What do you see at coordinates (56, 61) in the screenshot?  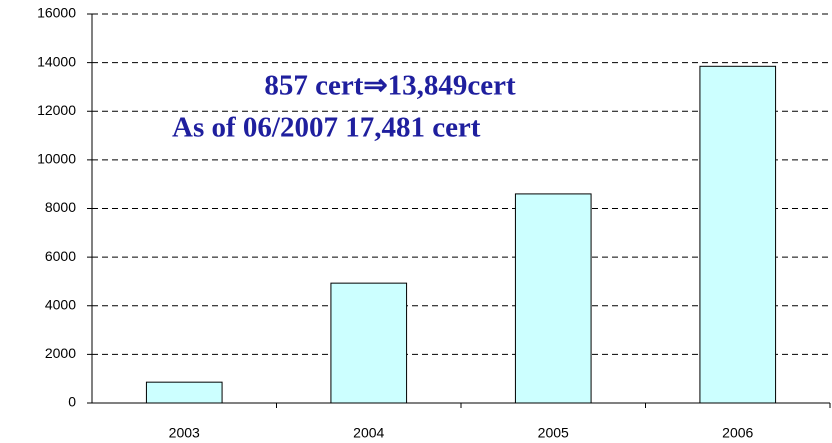 I see `y-tick-label: 14000` at bounding box center [56, 61].